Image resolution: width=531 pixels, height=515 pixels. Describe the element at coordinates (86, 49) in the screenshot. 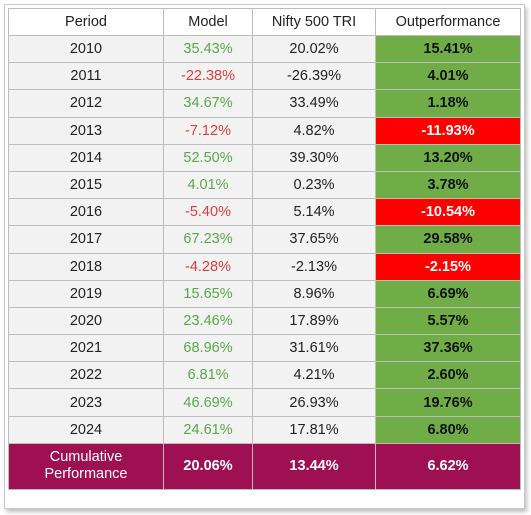

I see `period-cell: 2010` at that location.